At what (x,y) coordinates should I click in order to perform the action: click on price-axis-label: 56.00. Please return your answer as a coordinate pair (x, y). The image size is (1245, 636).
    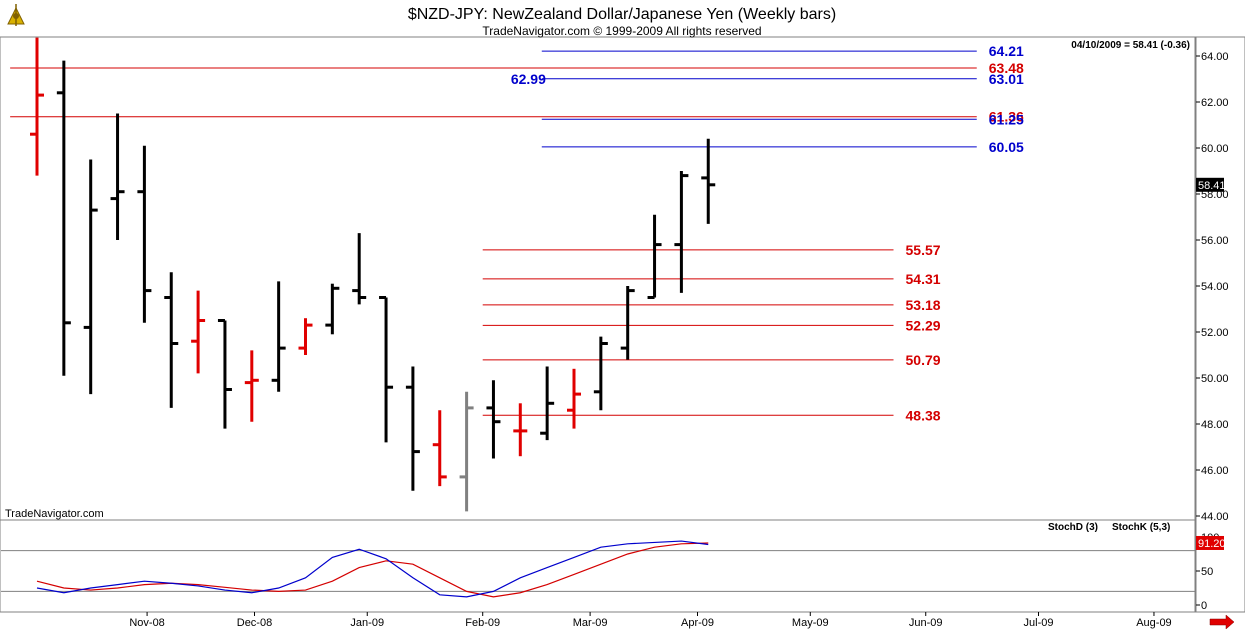
    Looking at the image, I should click on (1215, 241).